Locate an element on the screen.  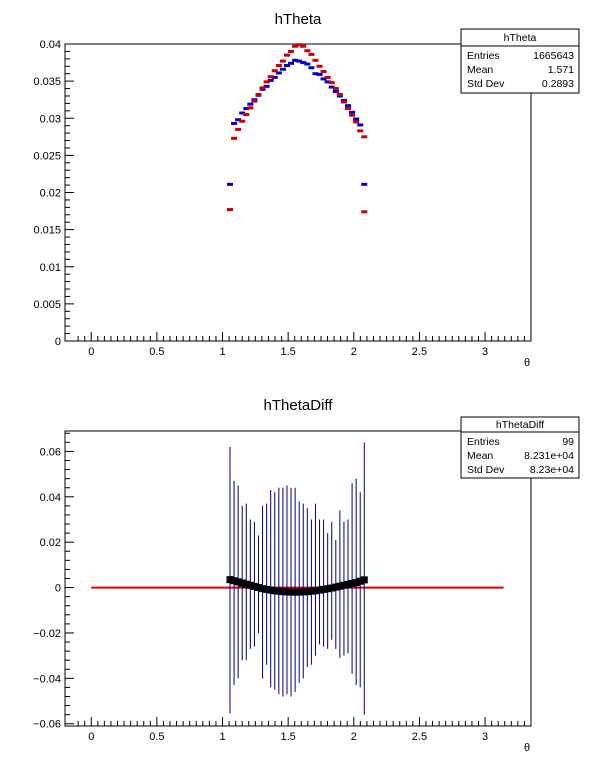
stats-box-frame is located at coordinates (520, 447).